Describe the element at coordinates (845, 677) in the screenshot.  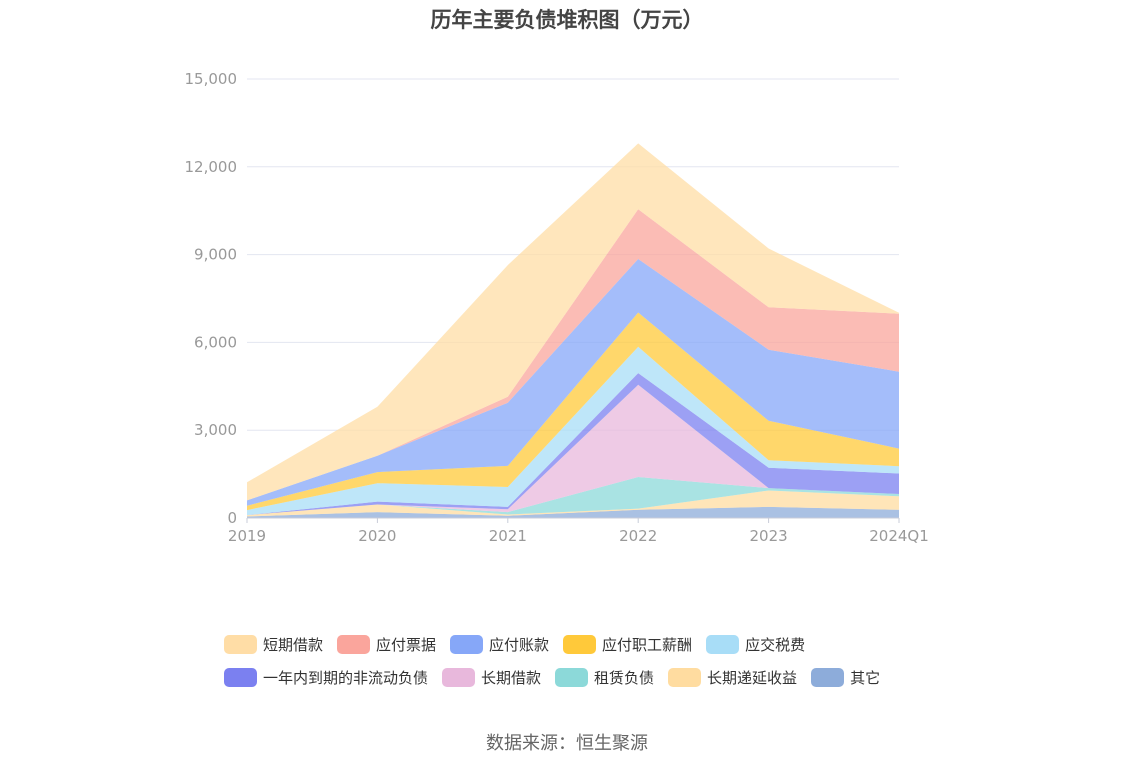
I see `legend-item: 其它` at that location.